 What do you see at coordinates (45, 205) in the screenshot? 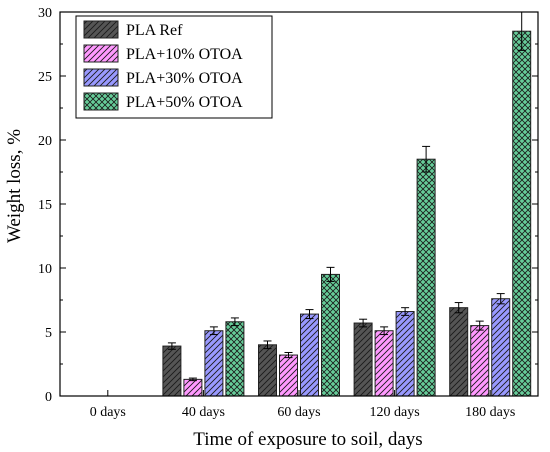
I see `y-tick-label: 15` at bounding box center [45, 205].